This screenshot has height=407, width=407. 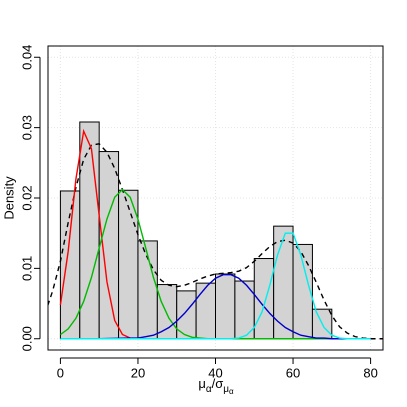 I want to click on x-axis-label-part: /σ, so click(x=218, y=383).